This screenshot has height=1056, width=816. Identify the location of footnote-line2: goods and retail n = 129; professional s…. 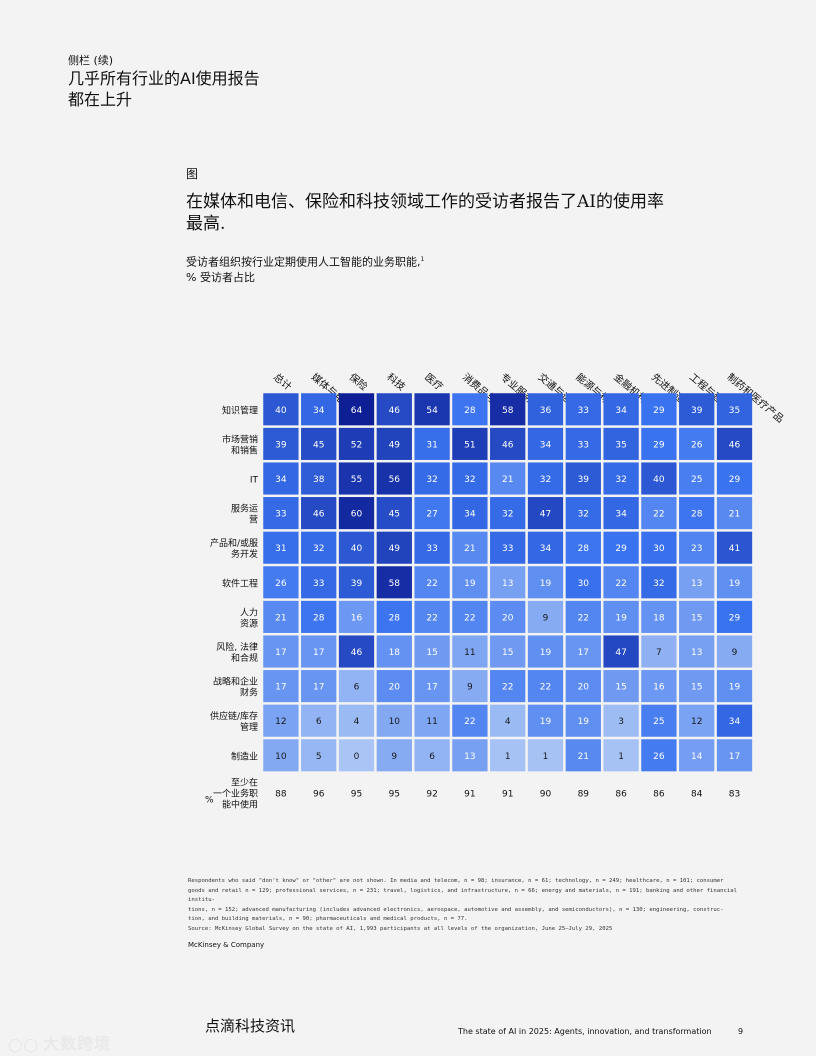
(462, 895).